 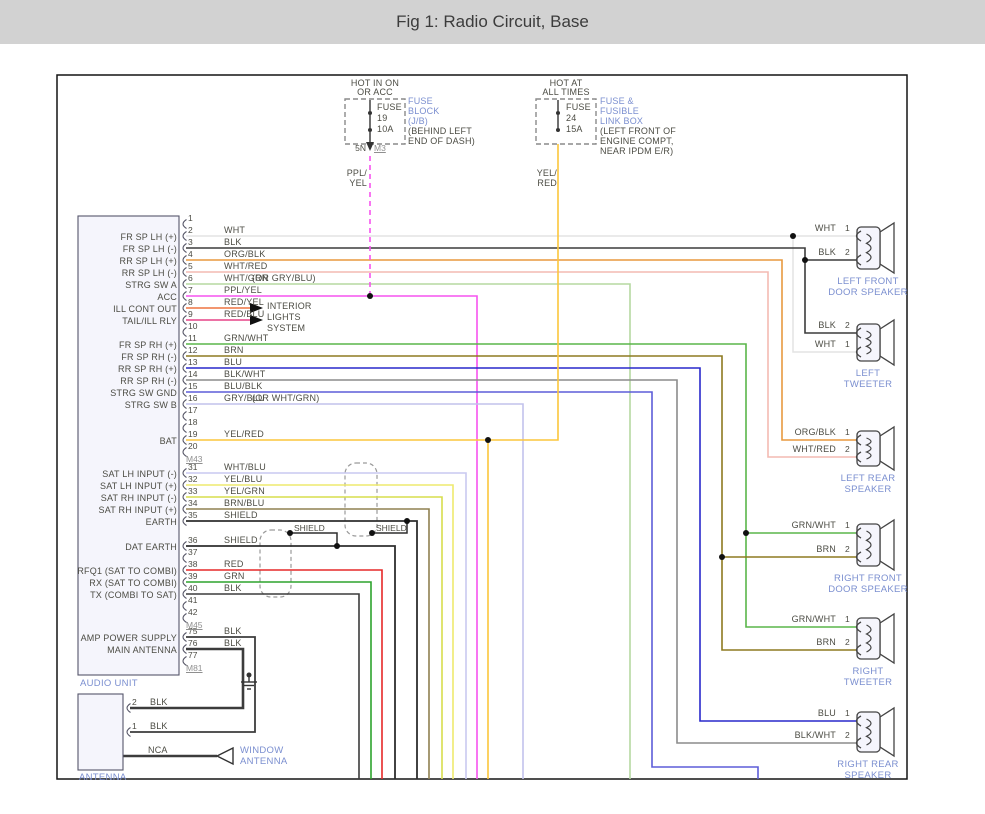 I want to click on wire-color-label: BLK/WHT, so click(x=245, y=374).